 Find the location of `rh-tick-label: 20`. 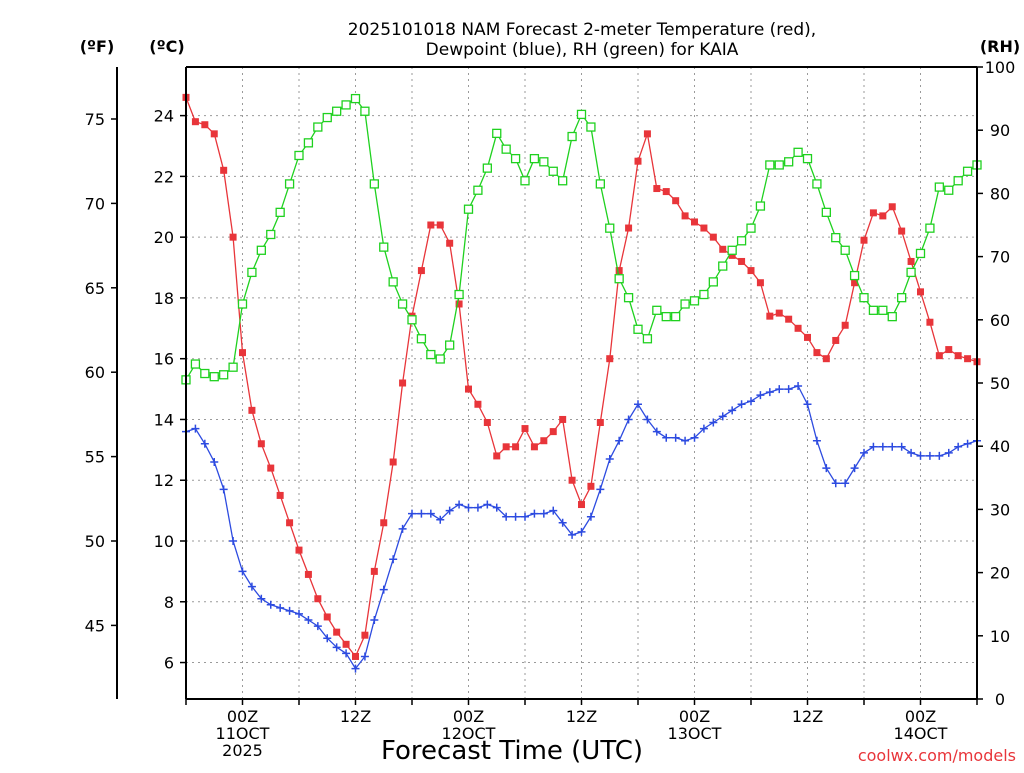

rh-tick-label: 20 is located at coordinates (1000, 573).